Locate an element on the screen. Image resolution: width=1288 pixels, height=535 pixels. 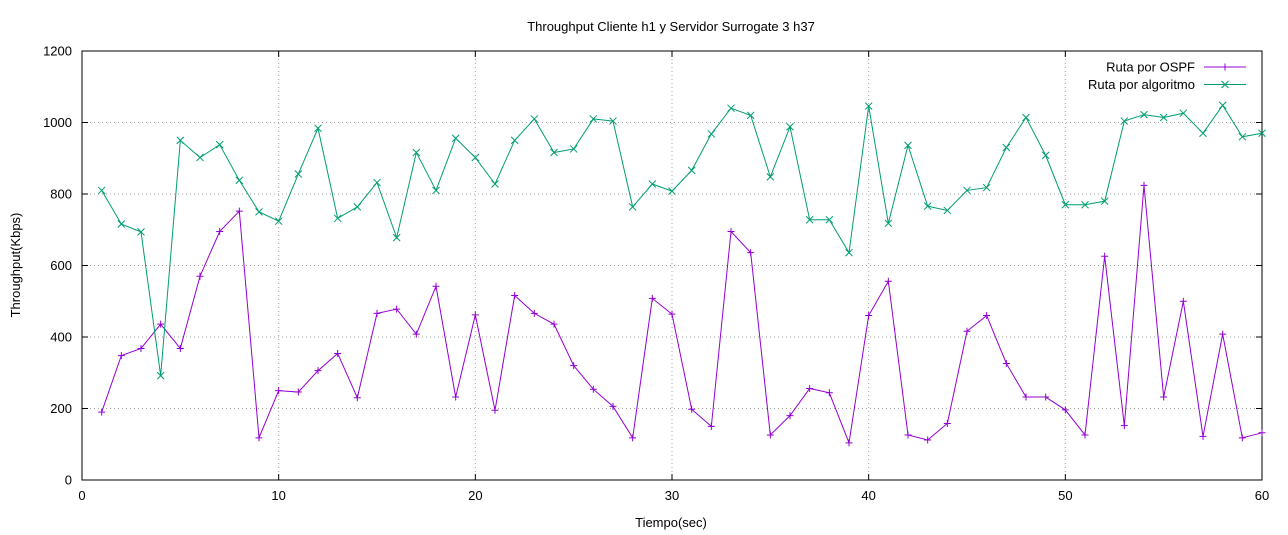
x-tick-label: 40 is located at coordinates (868, 495).